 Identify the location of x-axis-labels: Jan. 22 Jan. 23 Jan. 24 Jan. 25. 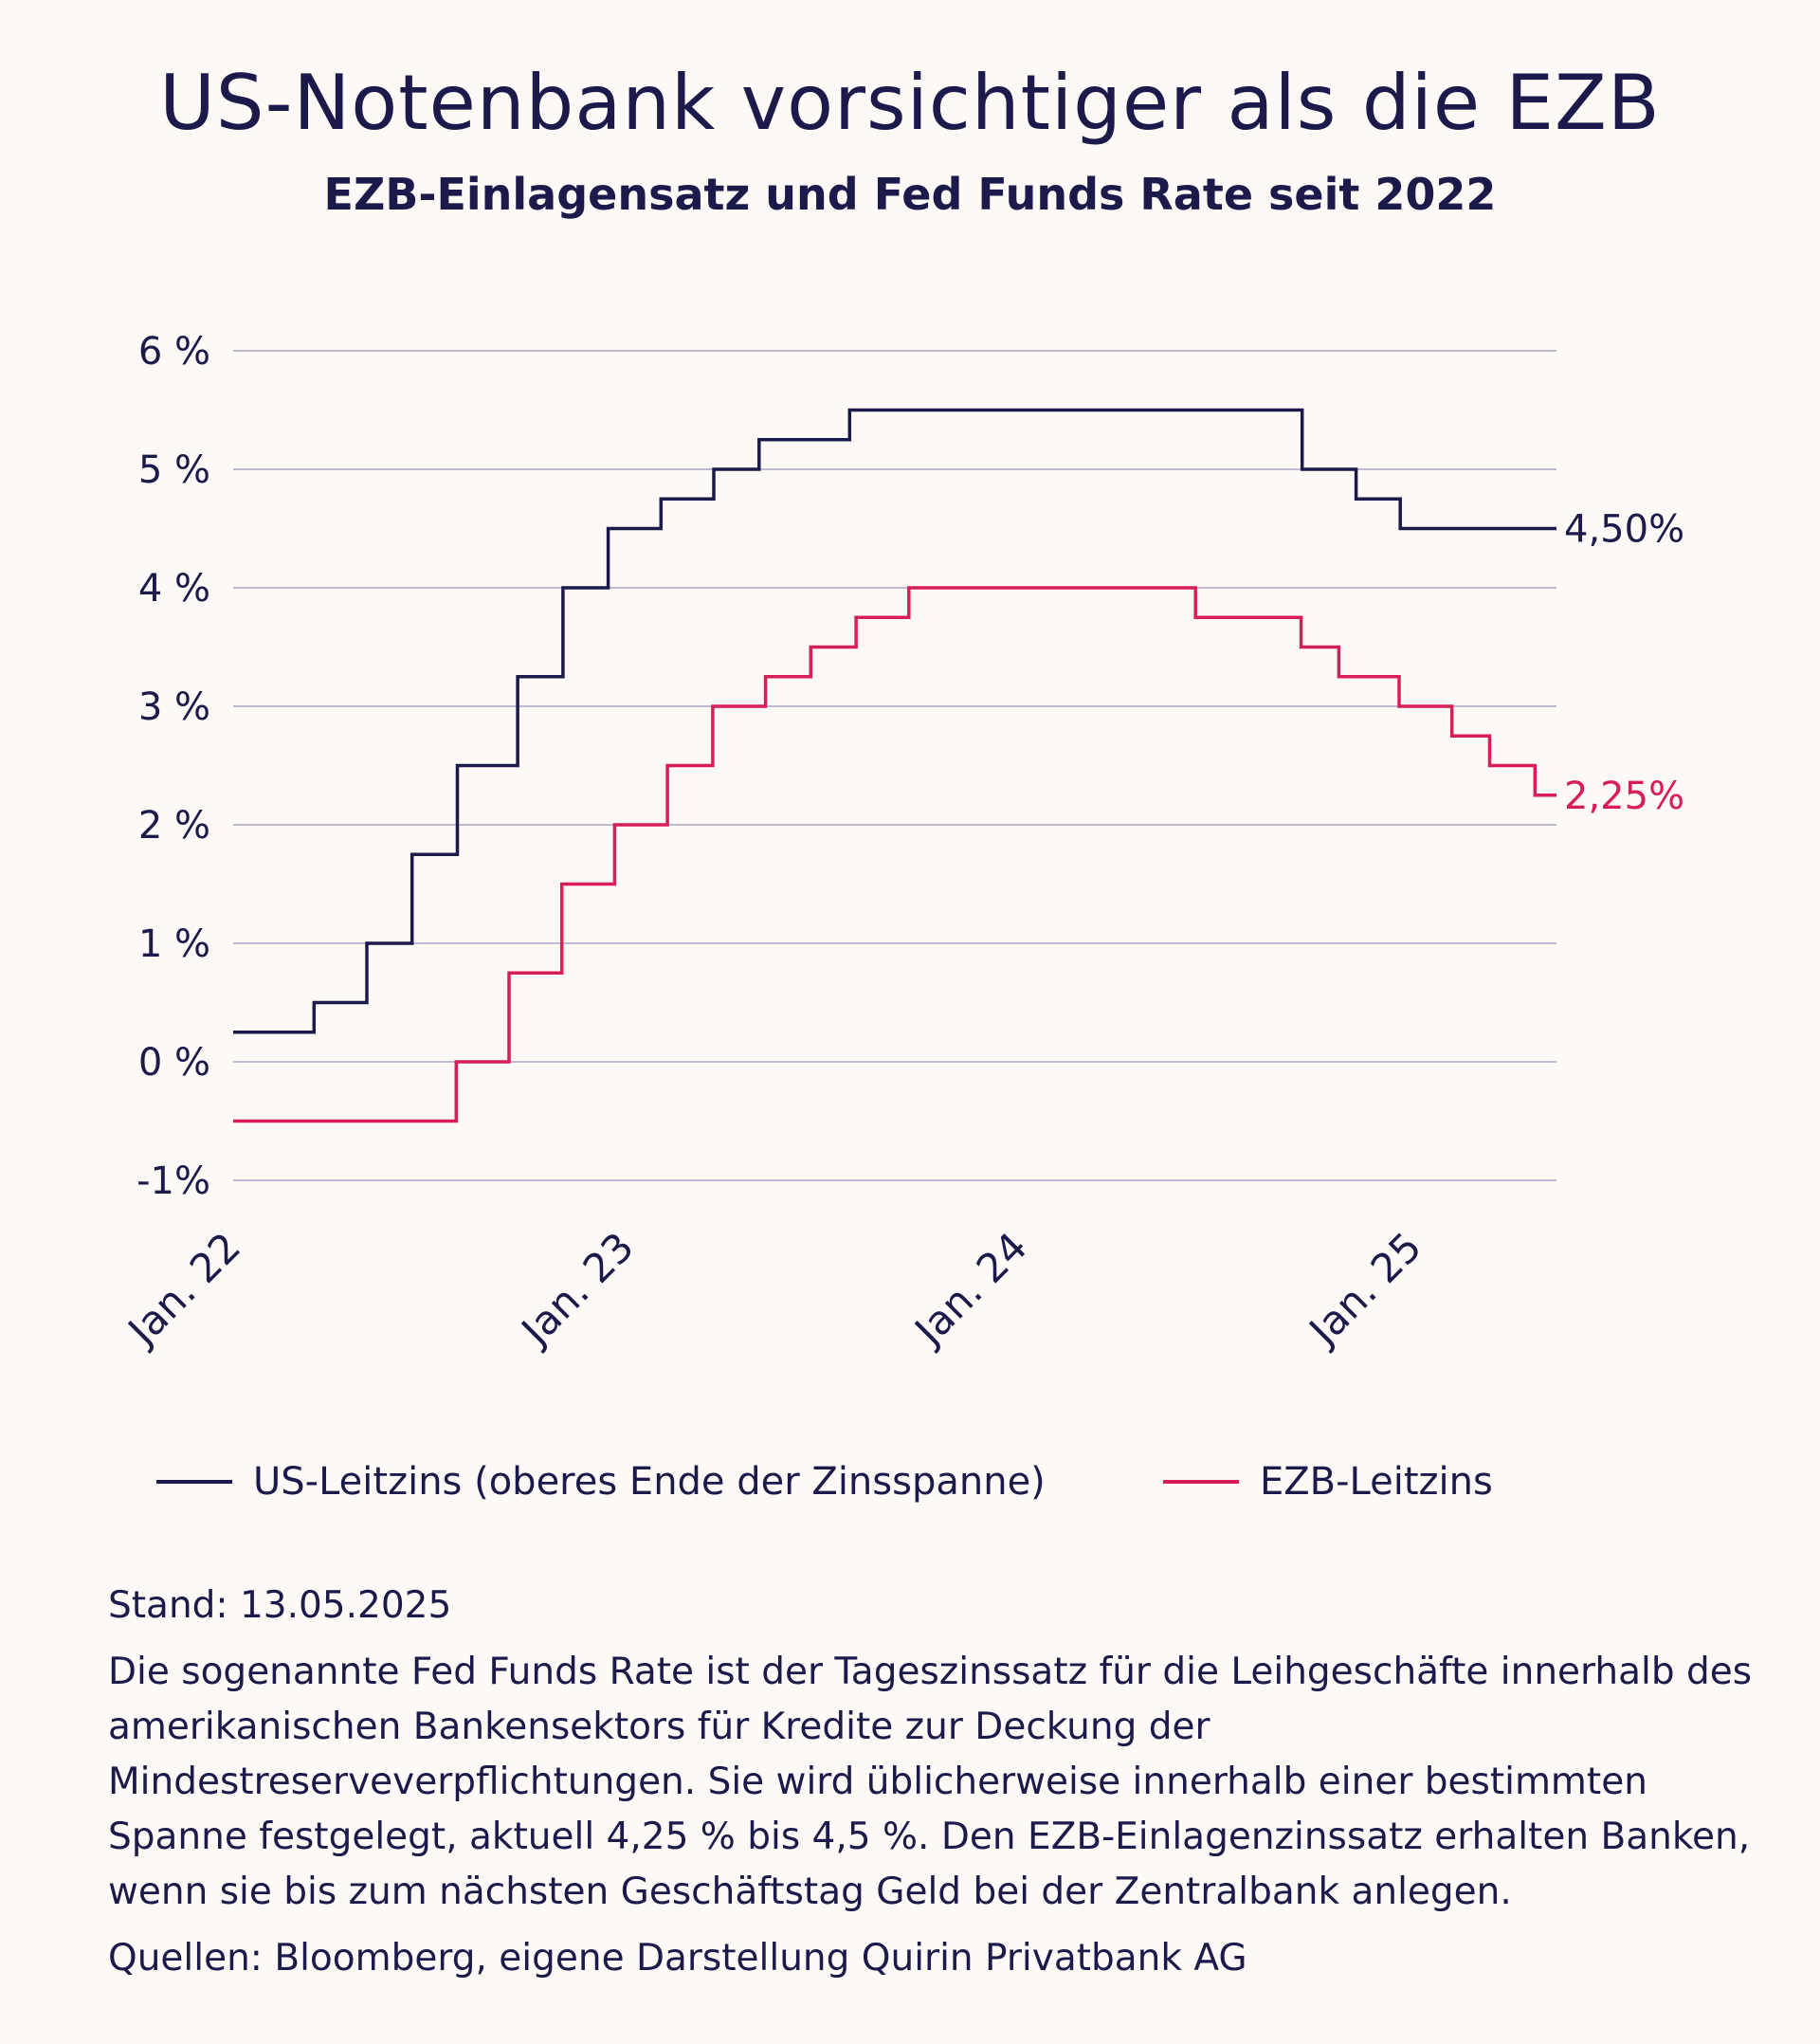
(774, 1289).